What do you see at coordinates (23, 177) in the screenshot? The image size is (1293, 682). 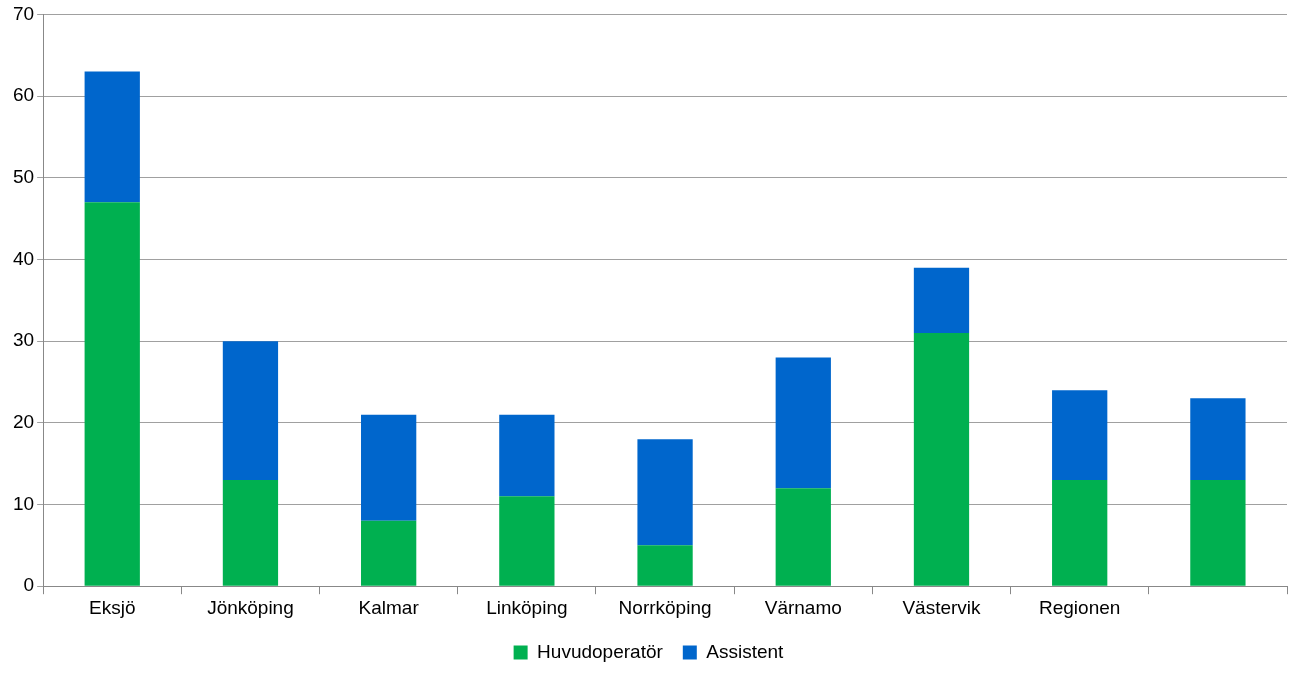 I see `y-tick-label: 50` at bounding box center [23, 177].